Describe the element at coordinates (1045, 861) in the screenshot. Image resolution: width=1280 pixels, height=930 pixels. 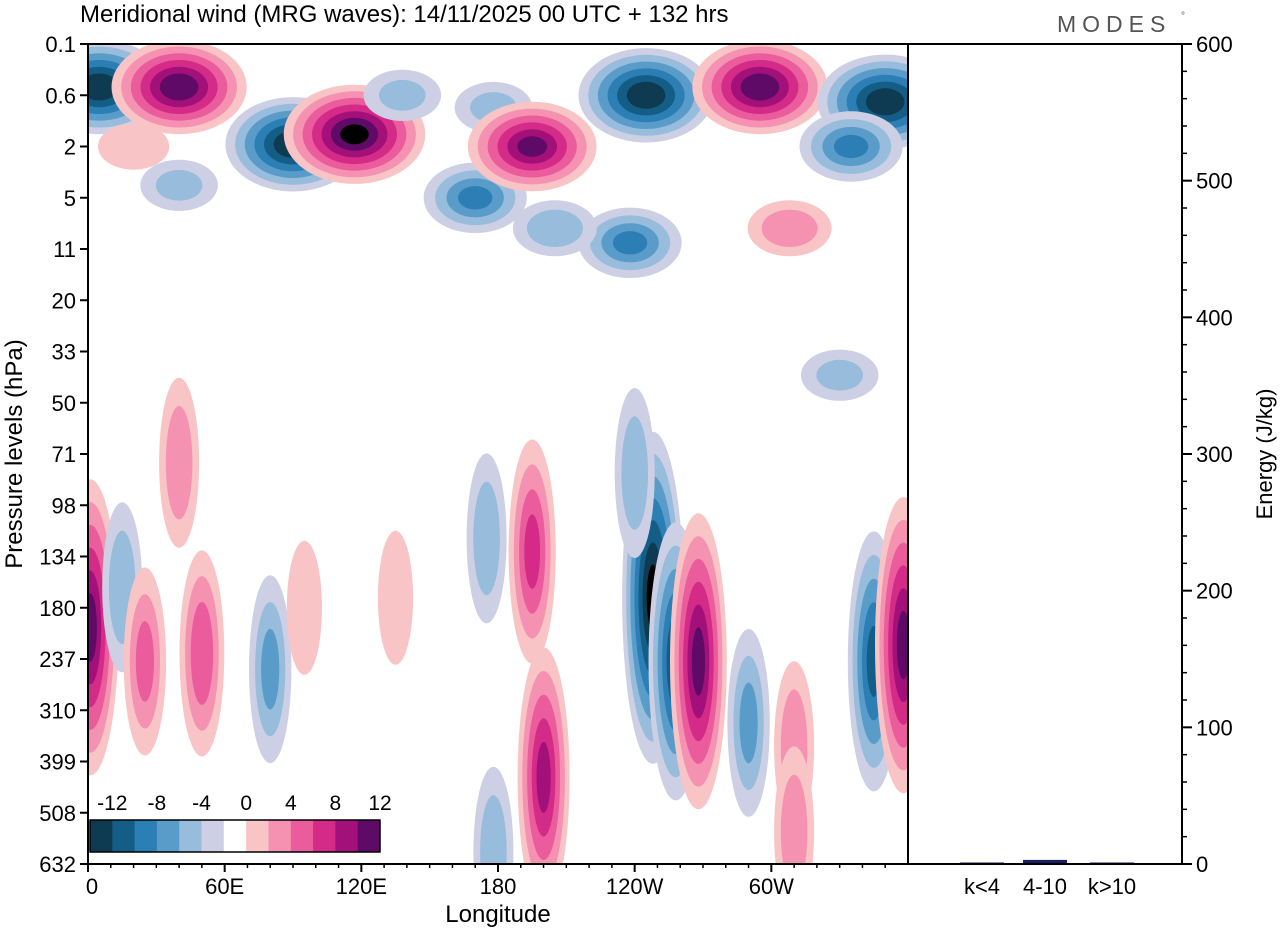
I see `energy-bar` at that location.